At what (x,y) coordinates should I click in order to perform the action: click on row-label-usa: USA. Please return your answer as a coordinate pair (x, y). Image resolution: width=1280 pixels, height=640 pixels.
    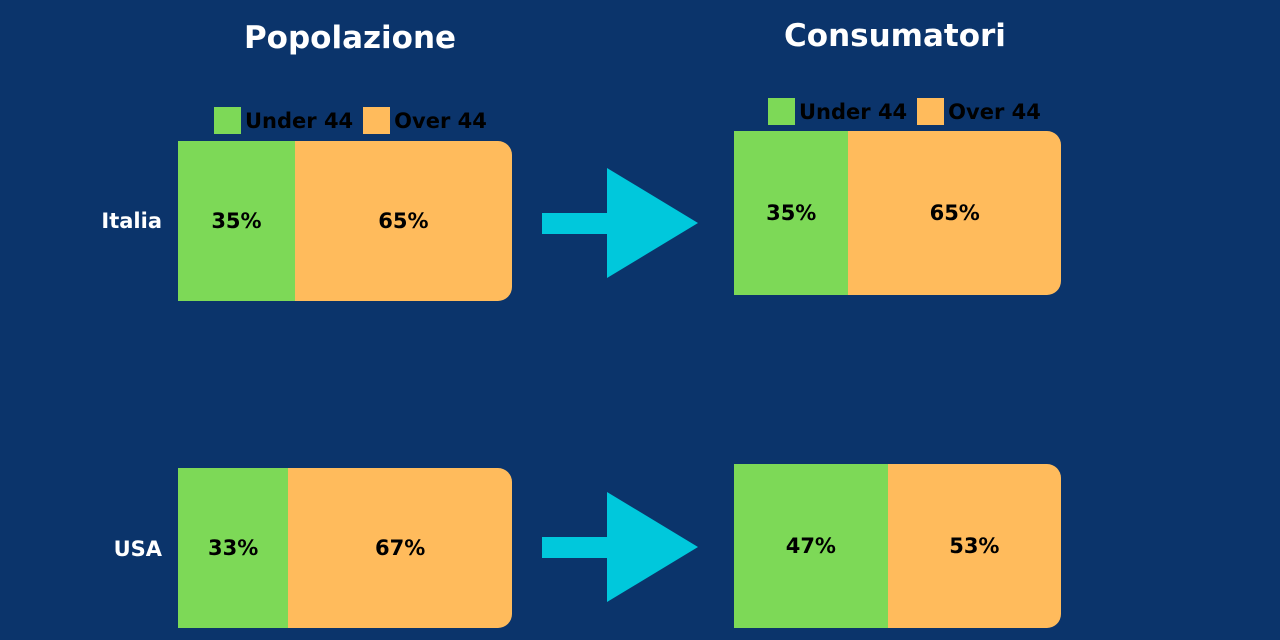
    Looking at the image, I should click on (137, 549).